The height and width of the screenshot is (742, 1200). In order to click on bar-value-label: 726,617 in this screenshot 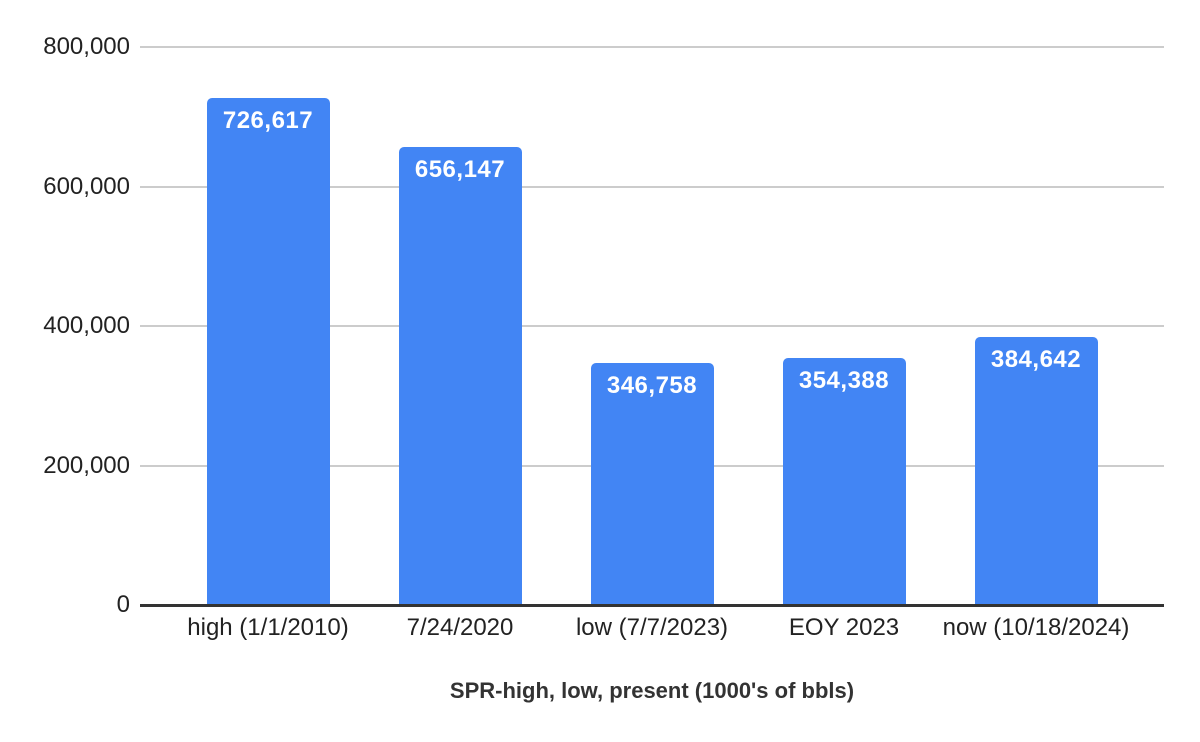, I will do `click(268, 120)`.